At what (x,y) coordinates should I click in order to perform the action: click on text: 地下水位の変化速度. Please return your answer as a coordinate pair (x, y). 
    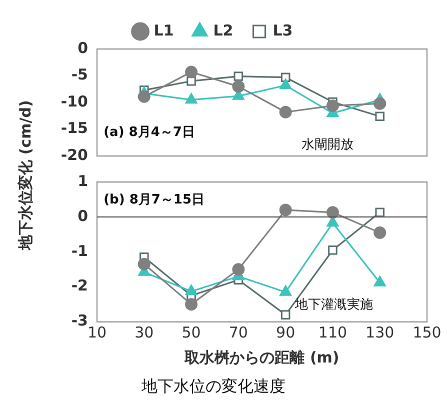
    Looking at the image, I should click on (213, 386).